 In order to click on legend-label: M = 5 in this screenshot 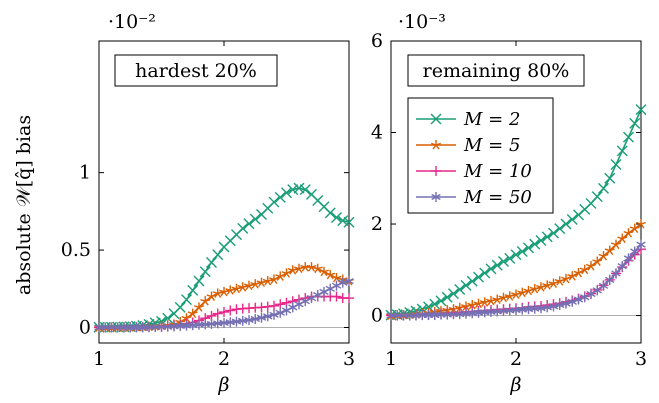, I will do `click(491, 145)`.